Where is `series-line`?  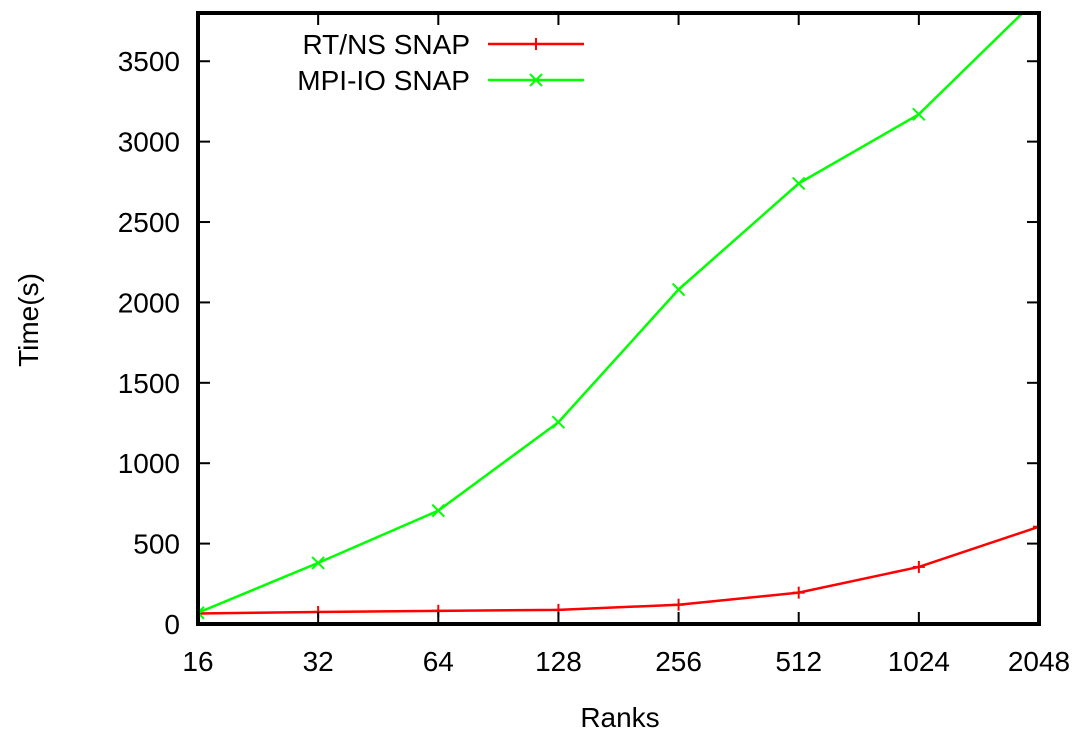 series-line is located at coordinates (618, 570).